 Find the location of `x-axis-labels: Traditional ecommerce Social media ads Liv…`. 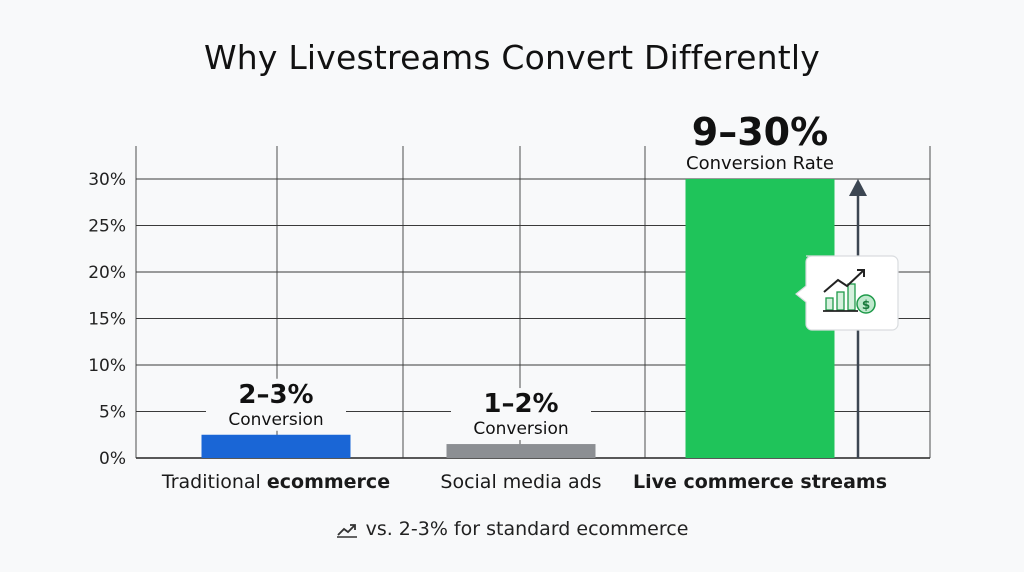

x-axis-labels: Traditional ecommerce Social media ads Liv… is located at coordinates (524, 482).